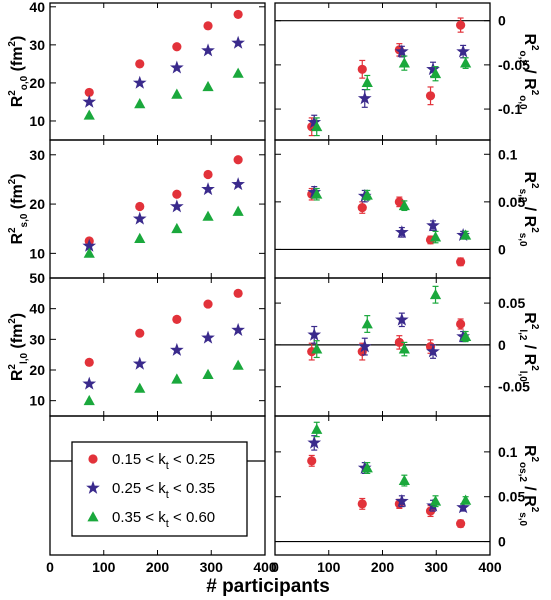  Describe the element at coordinates (275, 567) in the screenshot. I see `x-tick-label: 0` at that location.